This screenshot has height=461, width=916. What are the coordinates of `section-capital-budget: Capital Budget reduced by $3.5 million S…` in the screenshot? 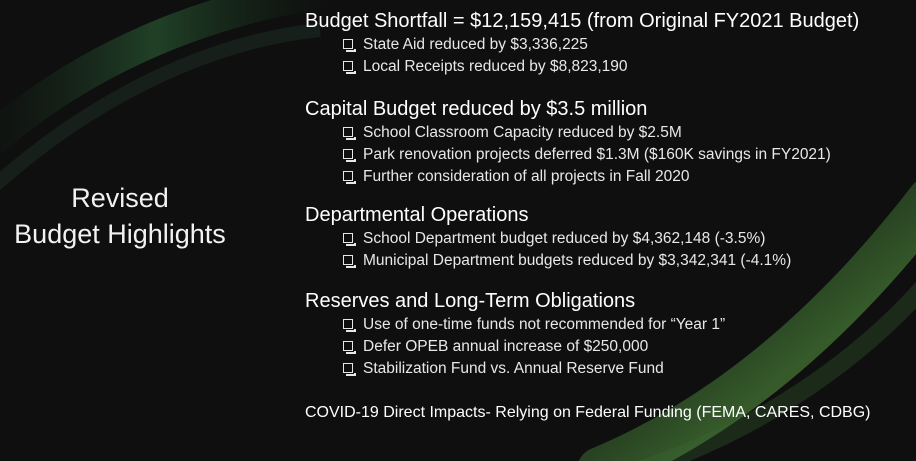 It's located at (607, 142).